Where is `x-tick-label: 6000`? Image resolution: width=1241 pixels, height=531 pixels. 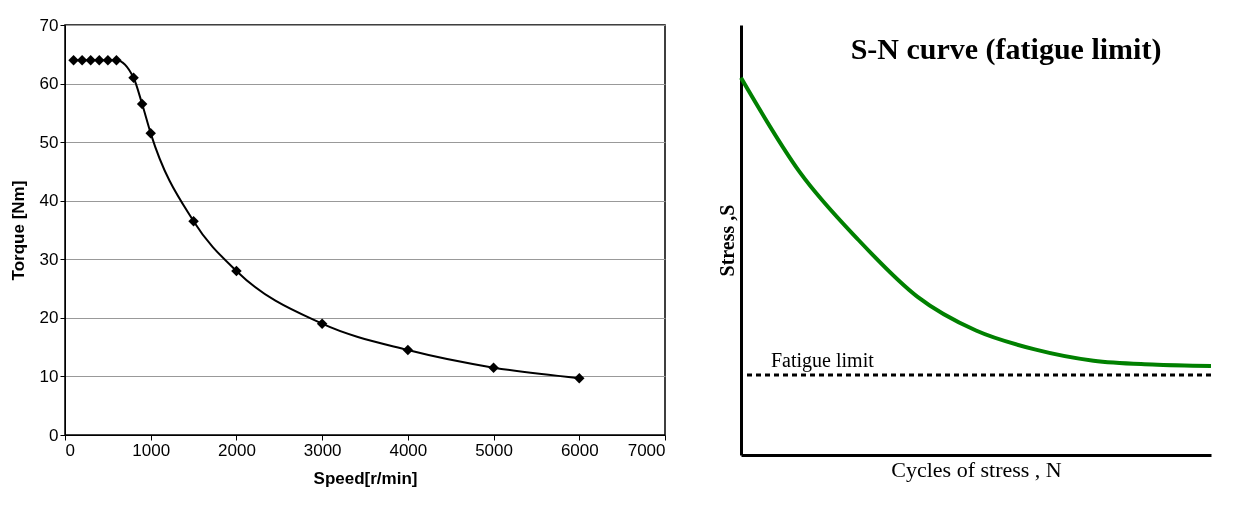 x-tick-label: 6000 is located at coordinates (579, 450).